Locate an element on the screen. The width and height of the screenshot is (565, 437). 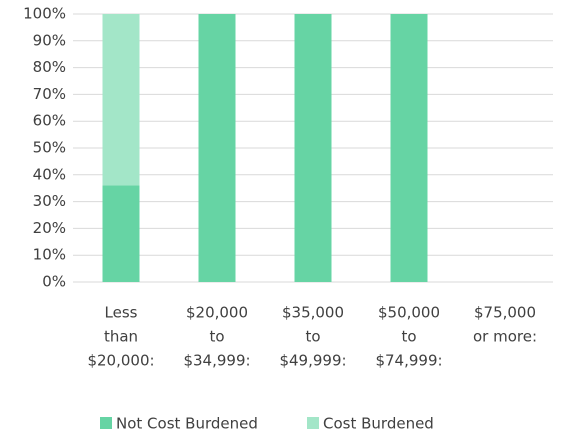
y-tick-label: 90% is located at coordinates (49, 40).